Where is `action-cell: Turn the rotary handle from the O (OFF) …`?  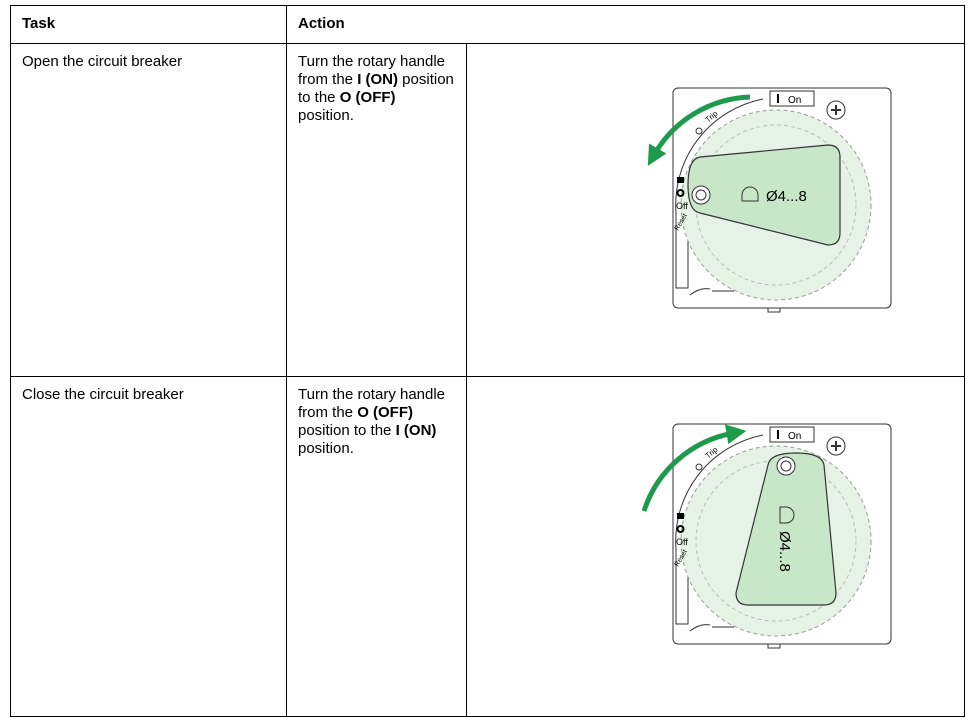 action-cell: Turn the rotary handle from the O (OFF) … is located at coordinates (376, 546).